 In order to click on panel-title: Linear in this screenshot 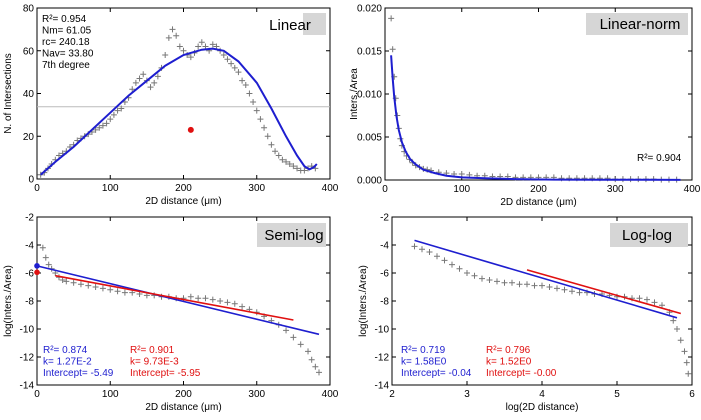, I will do `click(290, 25)`.